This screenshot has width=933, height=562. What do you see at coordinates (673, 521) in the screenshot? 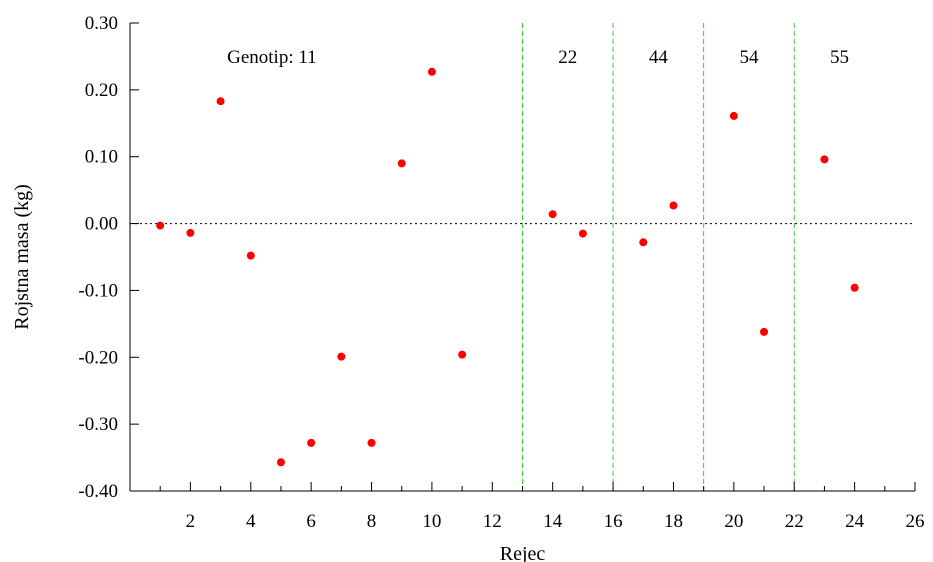
I see `x-tick-label: 18` at bounding box center [673, 521].